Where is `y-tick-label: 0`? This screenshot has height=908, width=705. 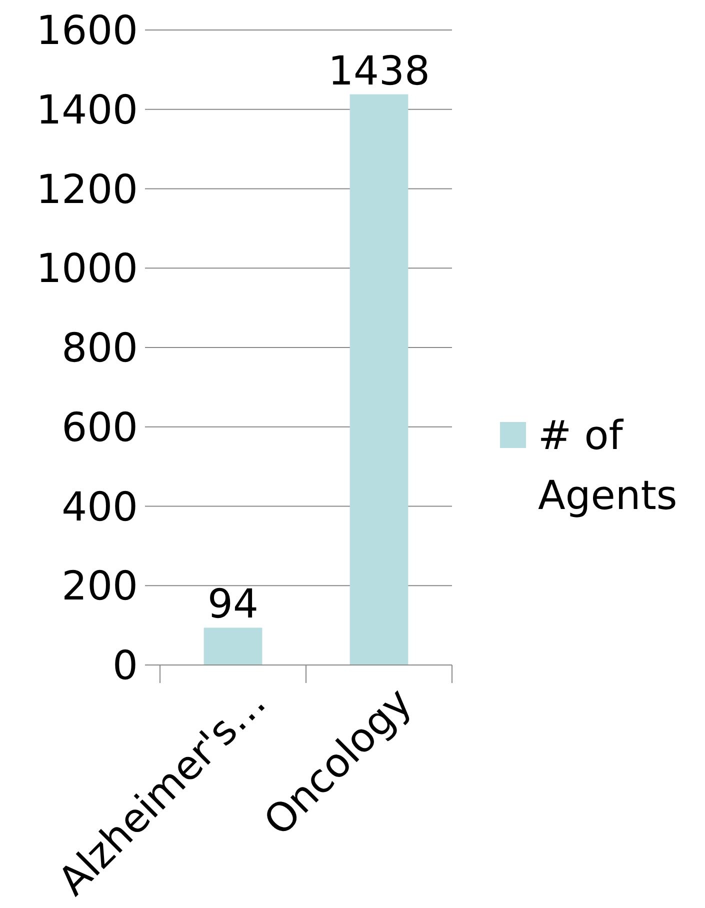
y-tick-label: 0 is located at coordinates (125, 666).